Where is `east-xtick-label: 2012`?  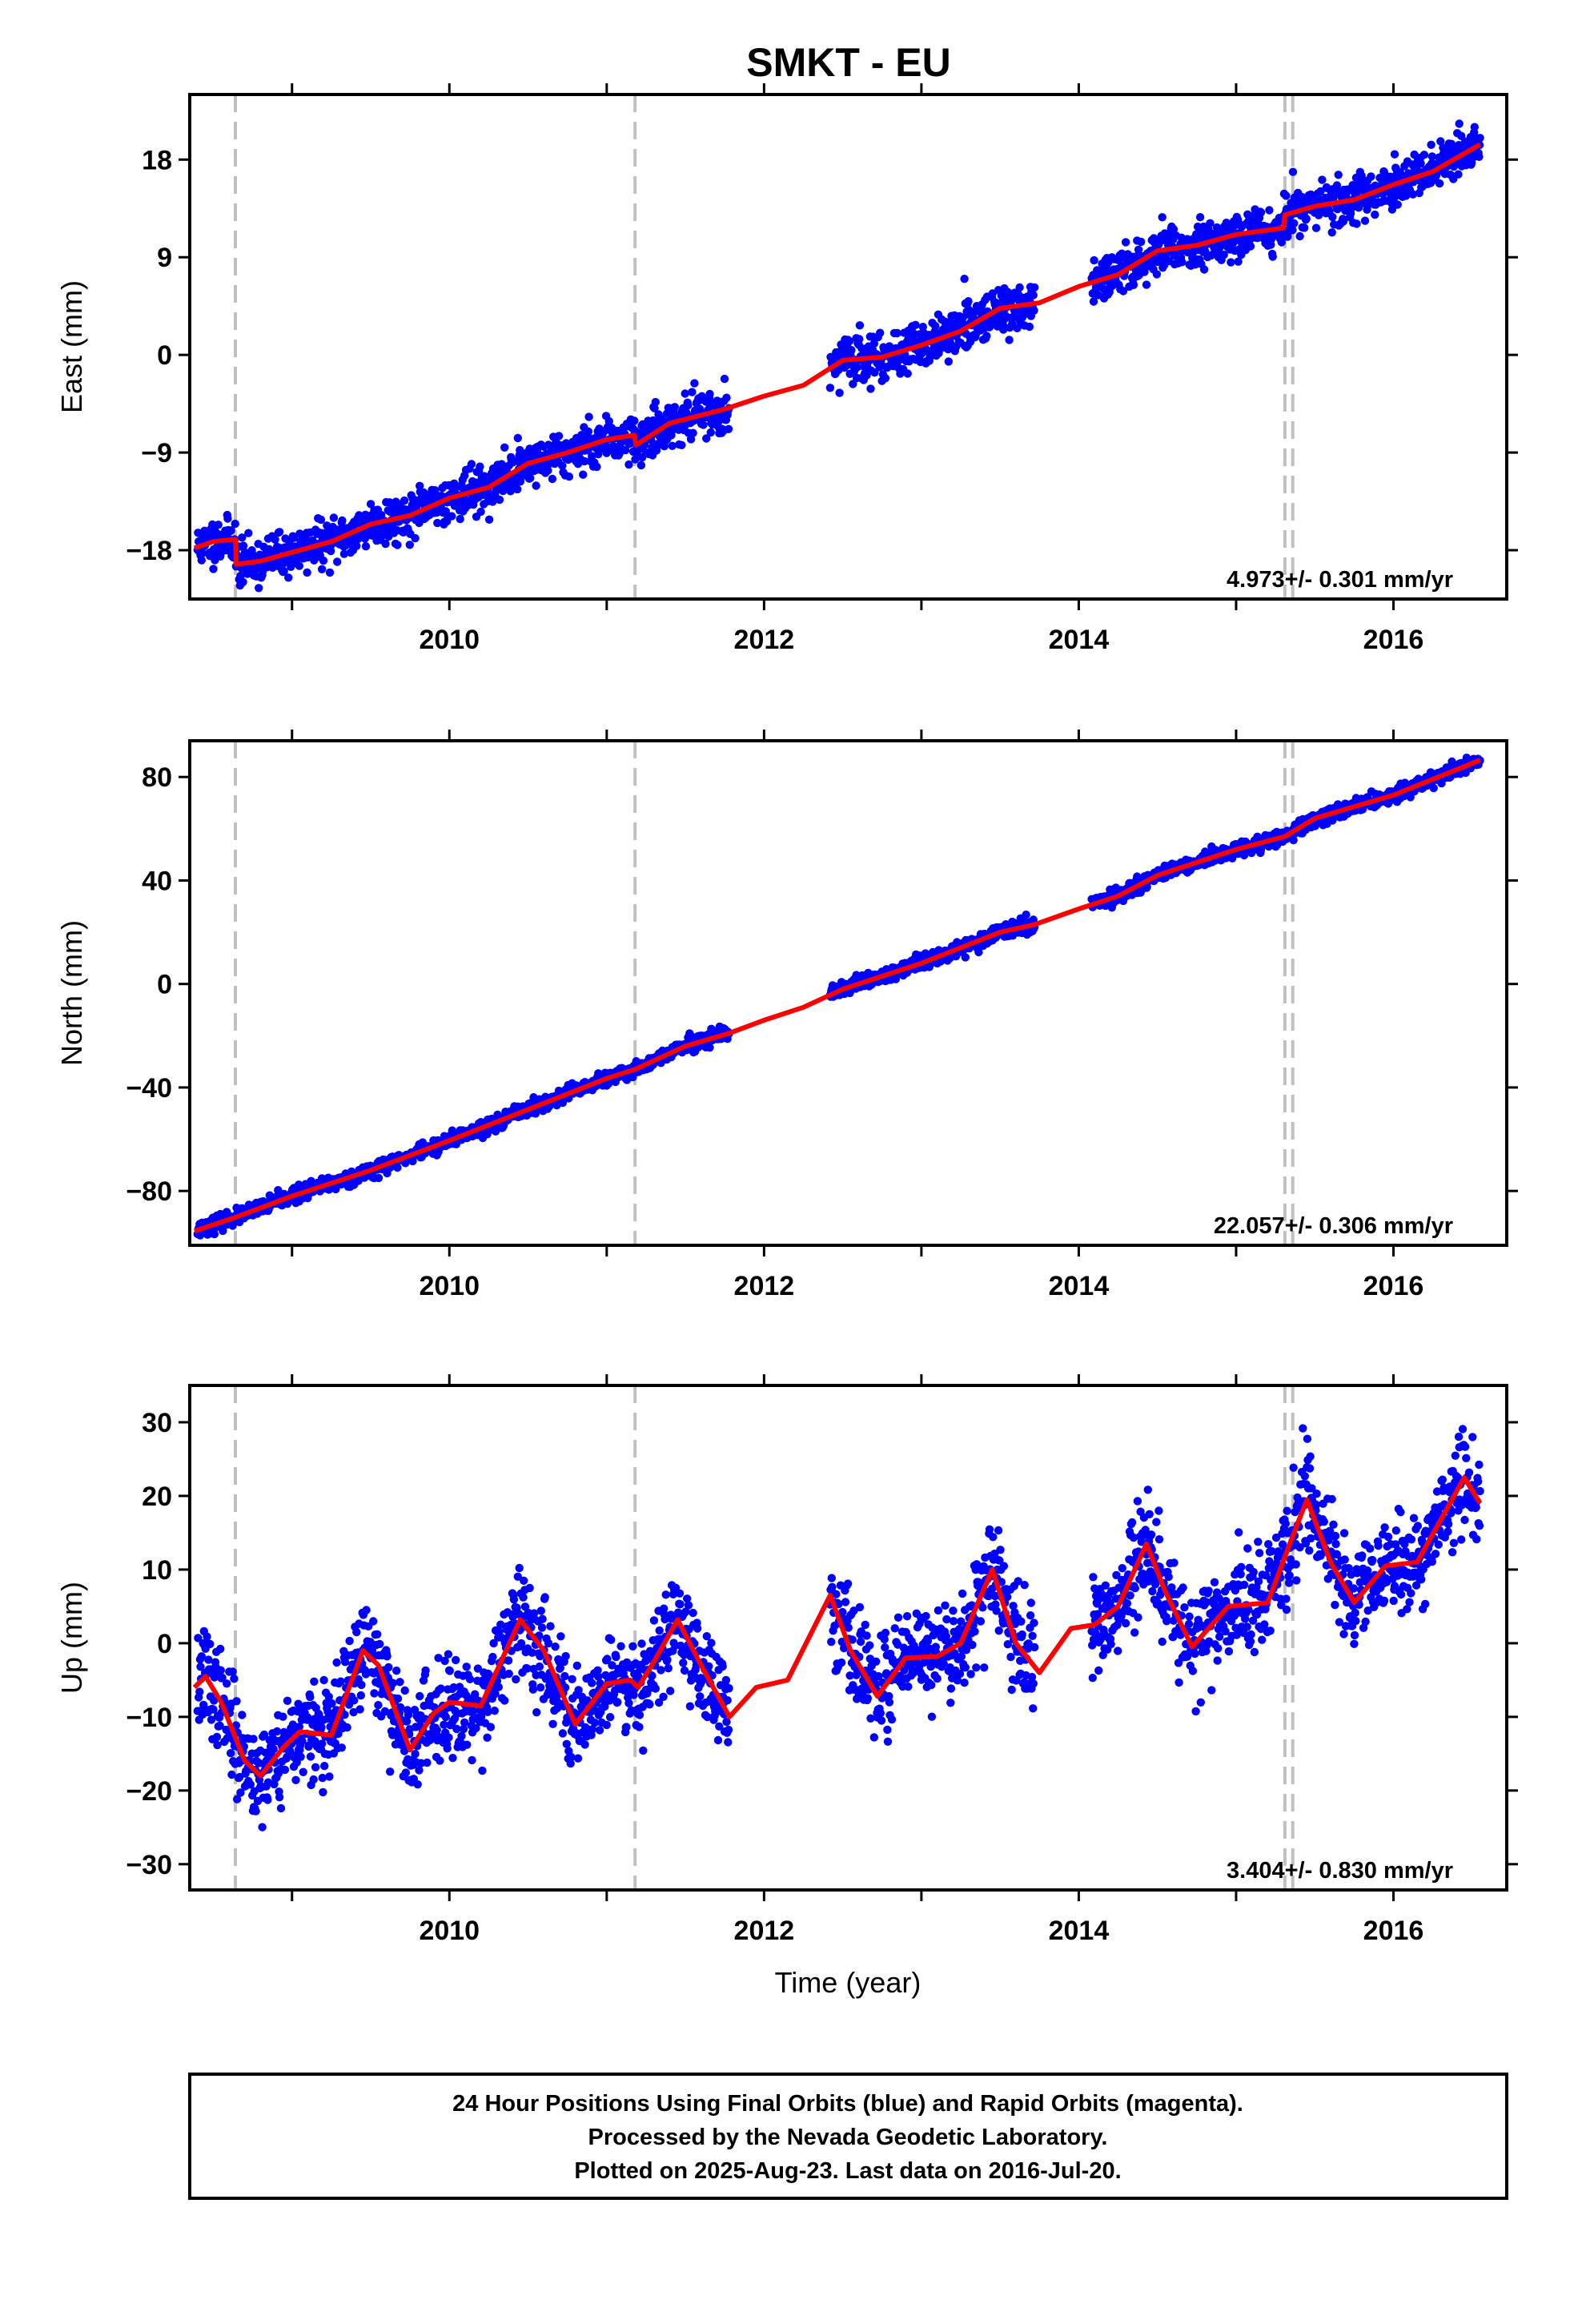
east-xtick-label: 2012 is located at coordinates (765, 640).